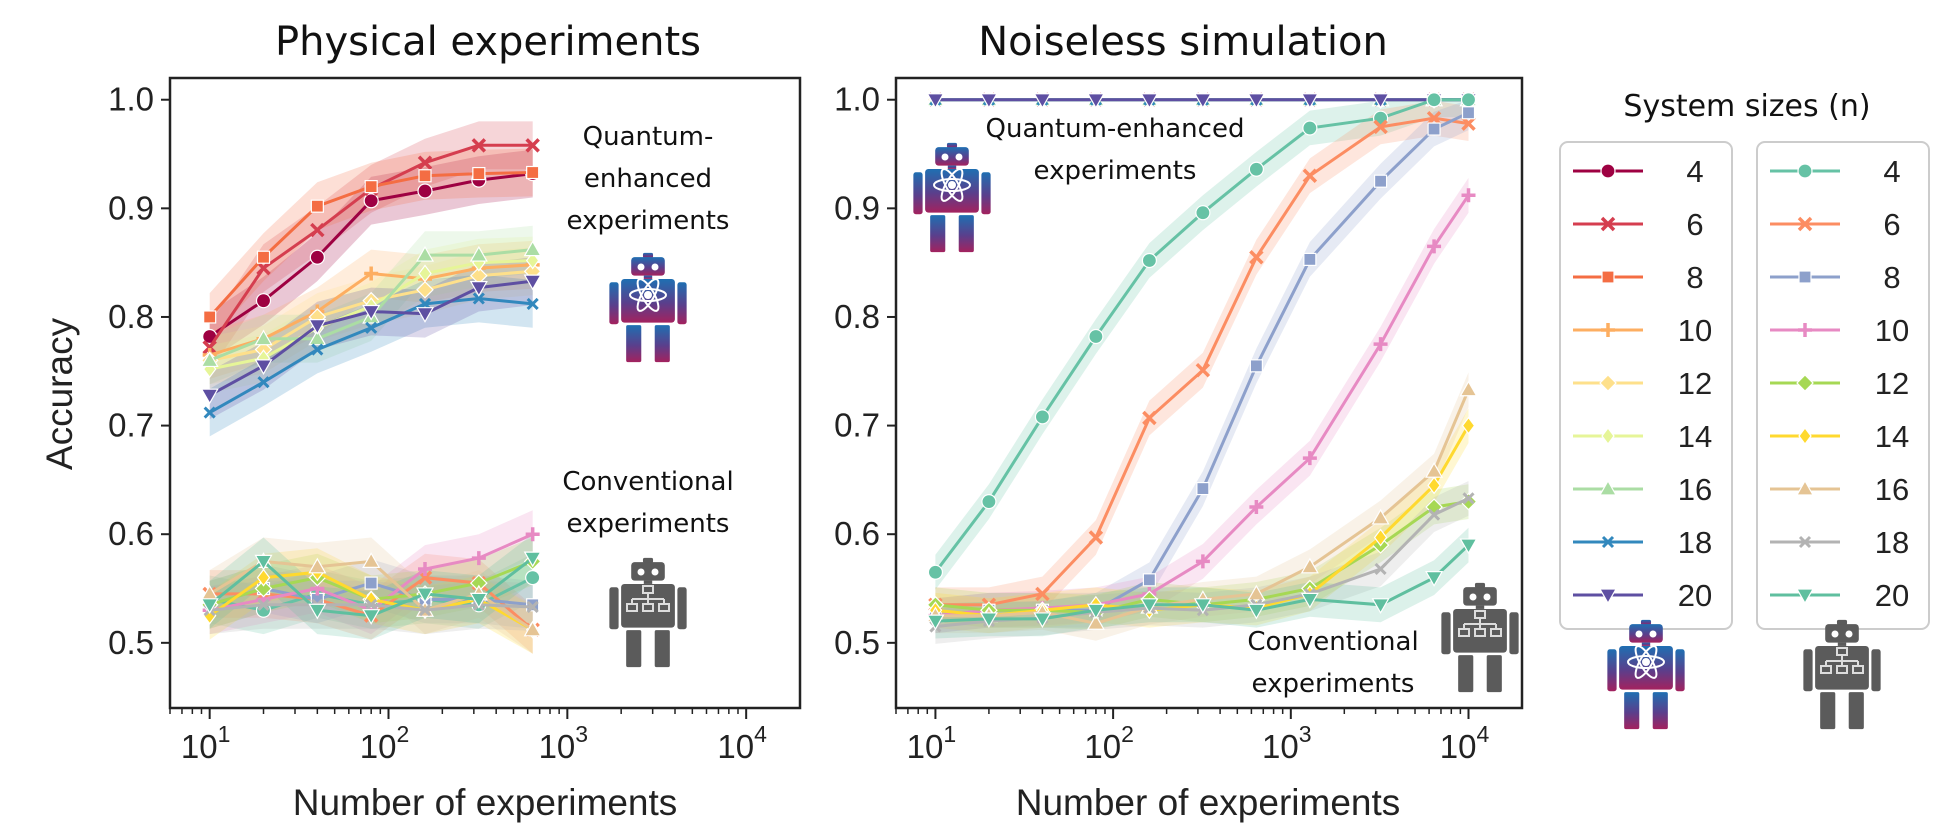 Image resolution: width=1939 pixels, height=838 pixels. Describe the element at coordinates (1839, 383) in the screenshot. I see `legend-conventional: 4 6 8 10 12 14 16 18 20` at that location.